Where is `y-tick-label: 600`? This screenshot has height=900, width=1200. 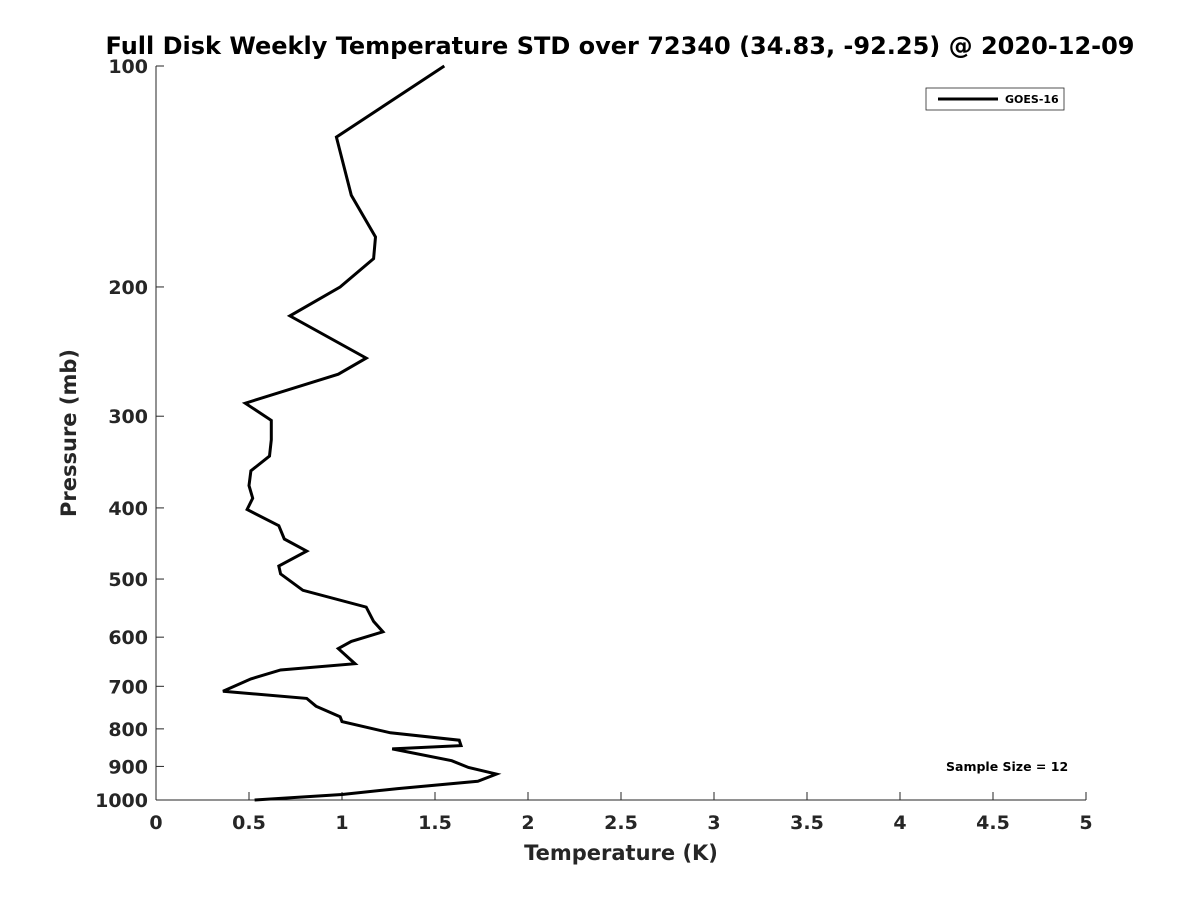
y-tick-label: 600 is located at coordinates (128, 638).